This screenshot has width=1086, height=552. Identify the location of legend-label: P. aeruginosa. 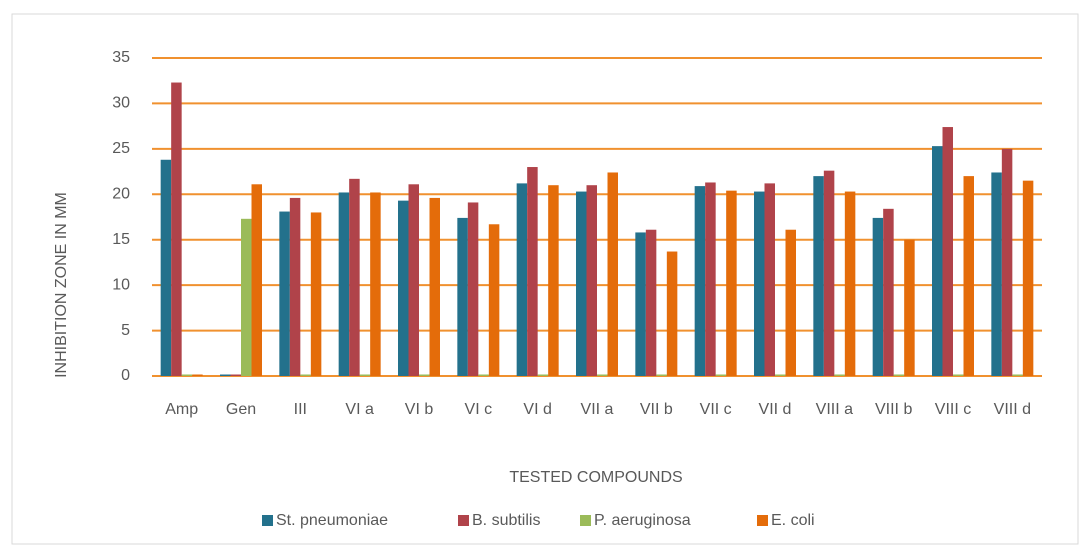
(642, 520).